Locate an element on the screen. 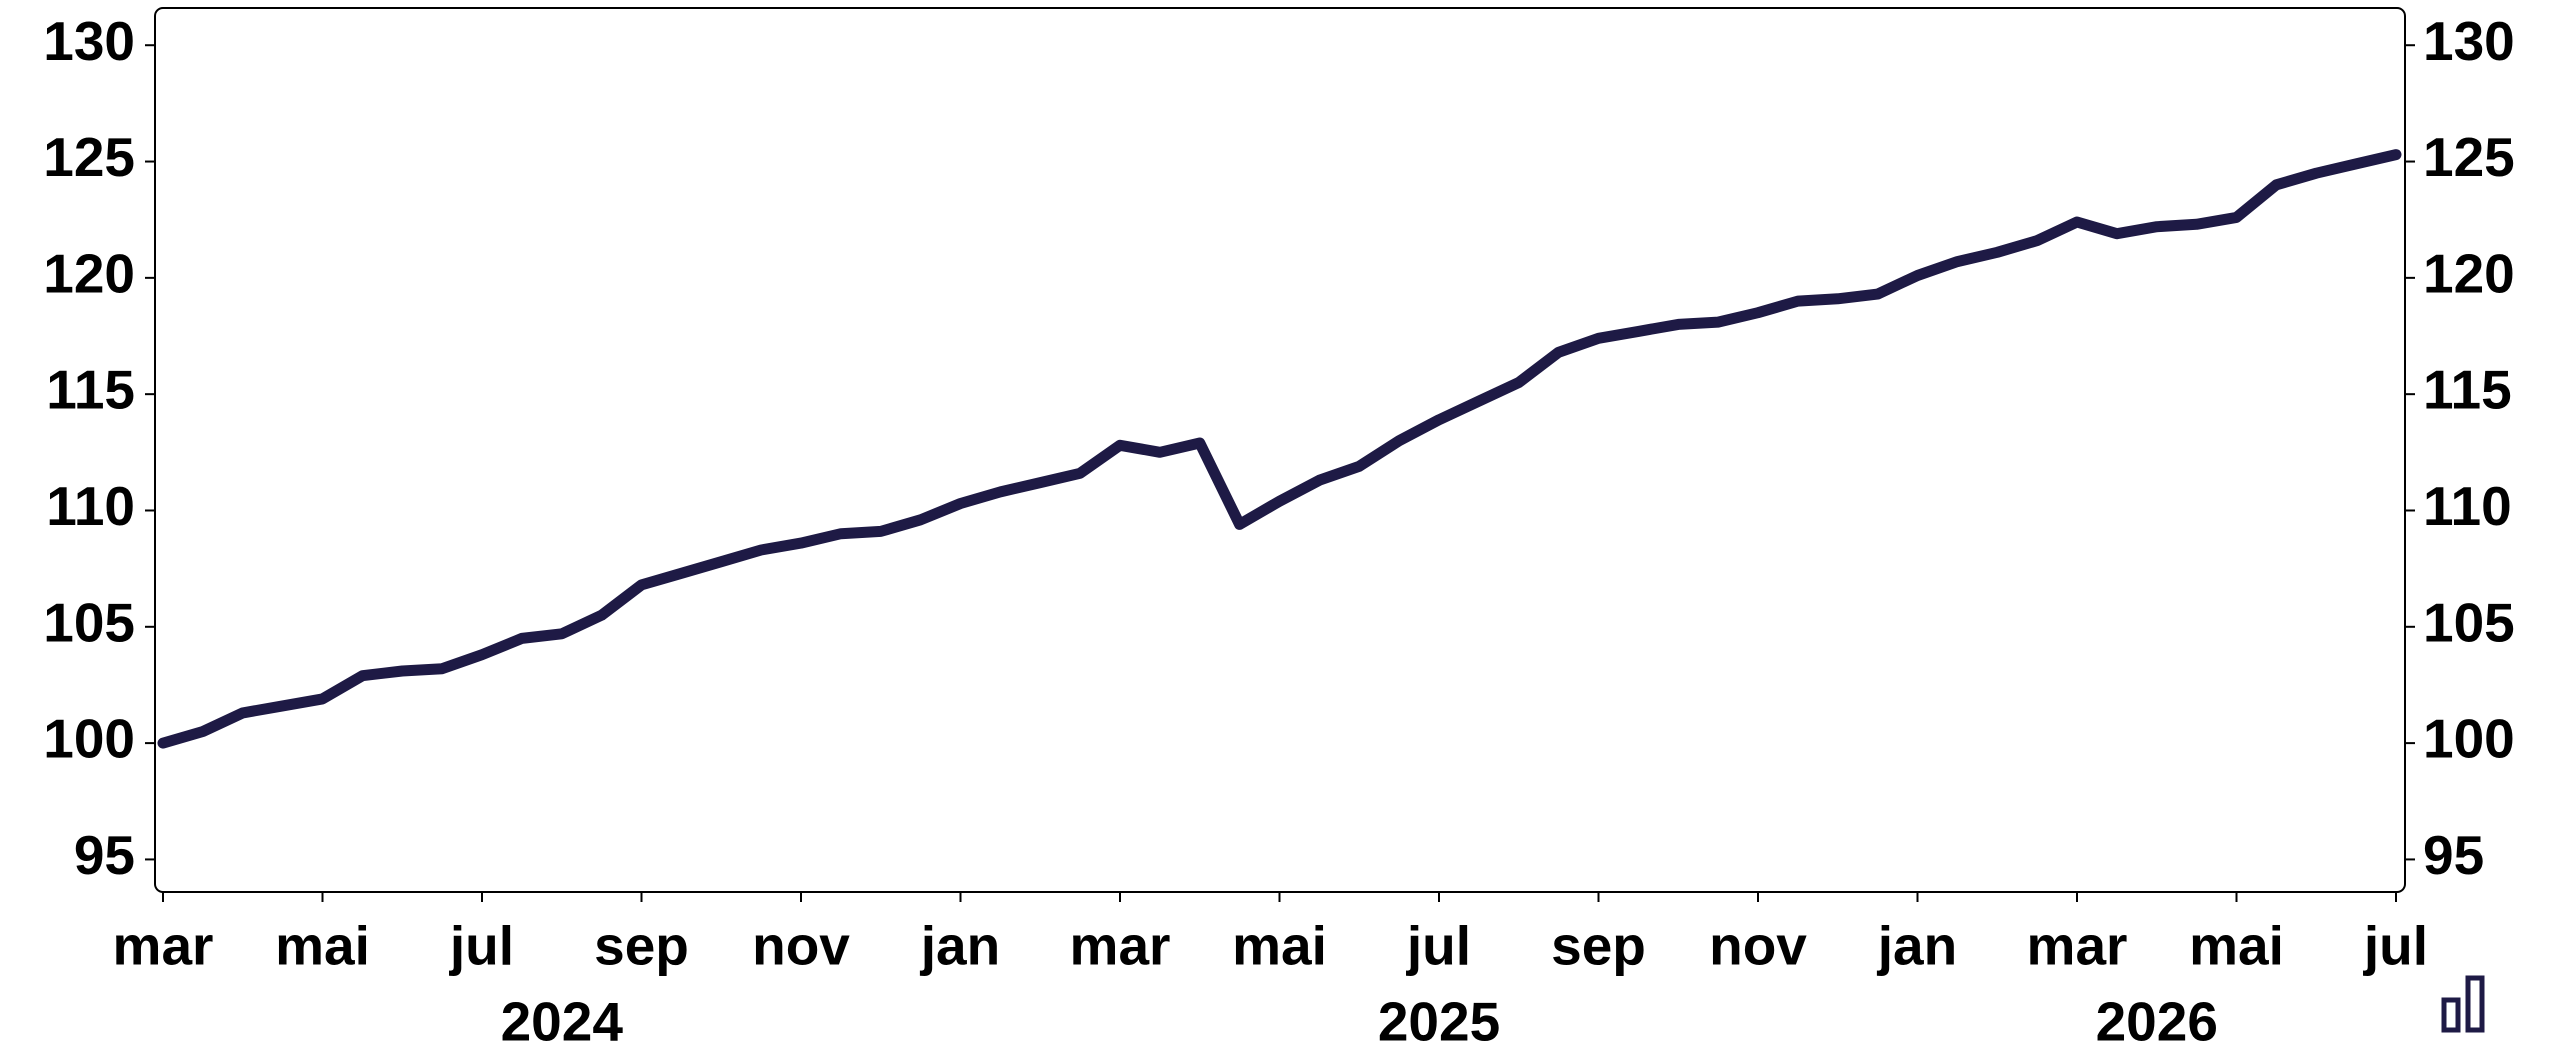  y-tick-label: 130 is located at coordinates (89, 41).